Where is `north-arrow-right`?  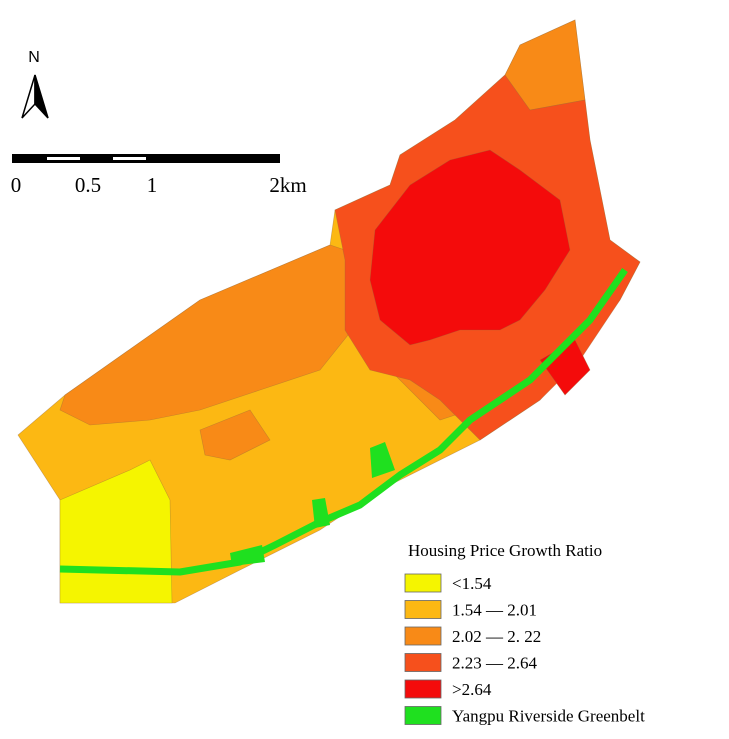 north-arrow-right is located at coordinates (41, 96).